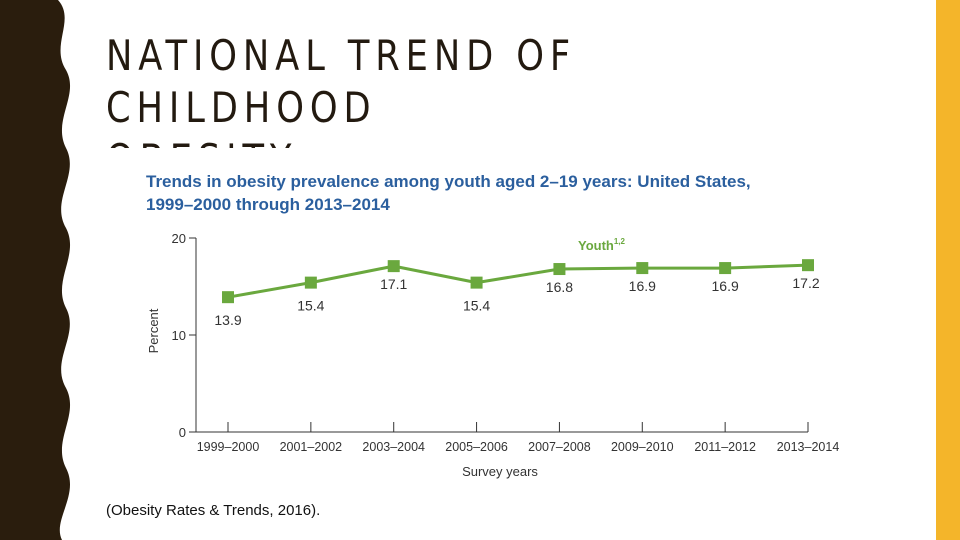 The height and width of the screenshot is (540, 960). What do you see at coordinates (179, 238) in the screenshot?
I see `y-tick-label: 20` at bounding box center [179, 238].